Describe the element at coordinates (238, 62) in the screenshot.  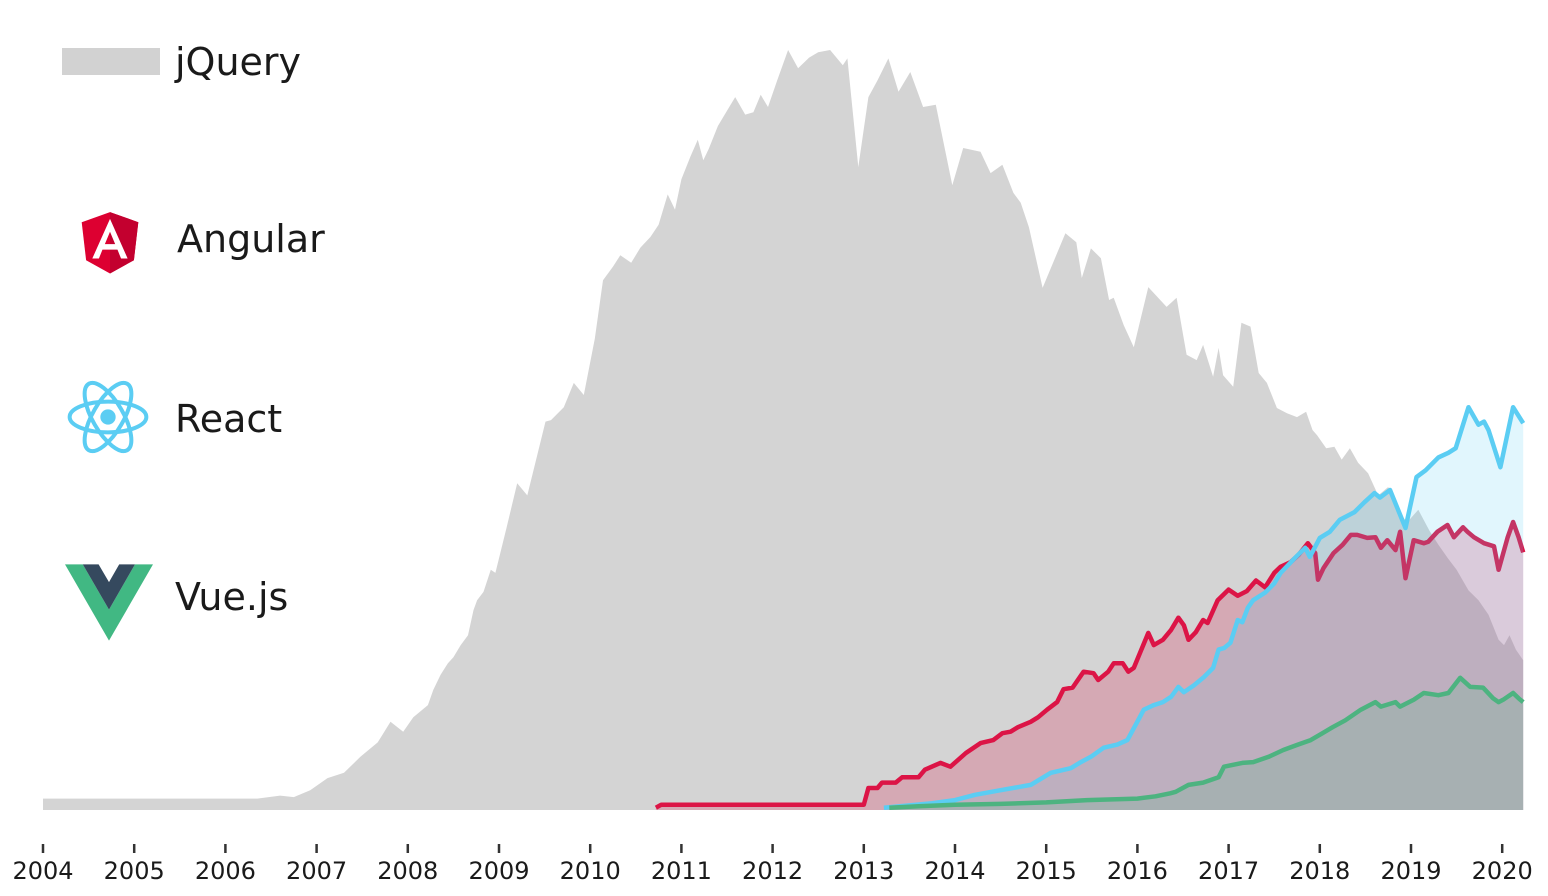
I see `legend-label-jquery: jQuery` at that location.